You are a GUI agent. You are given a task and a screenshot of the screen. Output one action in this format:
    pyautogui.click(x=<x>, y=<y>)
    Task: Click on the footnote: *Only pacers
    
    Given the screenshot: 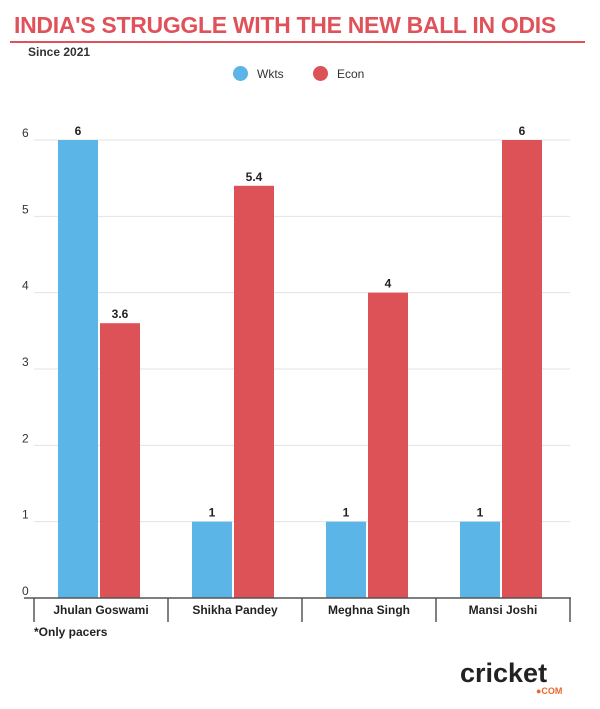 What is the action you would take?
    pyautogui.click(x=71, y=632)
    